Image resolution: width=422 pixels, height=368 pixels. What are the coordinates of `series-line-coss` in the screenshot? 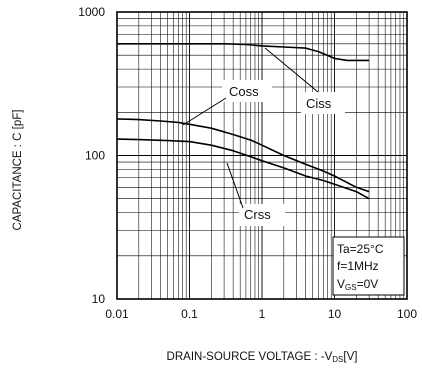 It's located at (243, 155).